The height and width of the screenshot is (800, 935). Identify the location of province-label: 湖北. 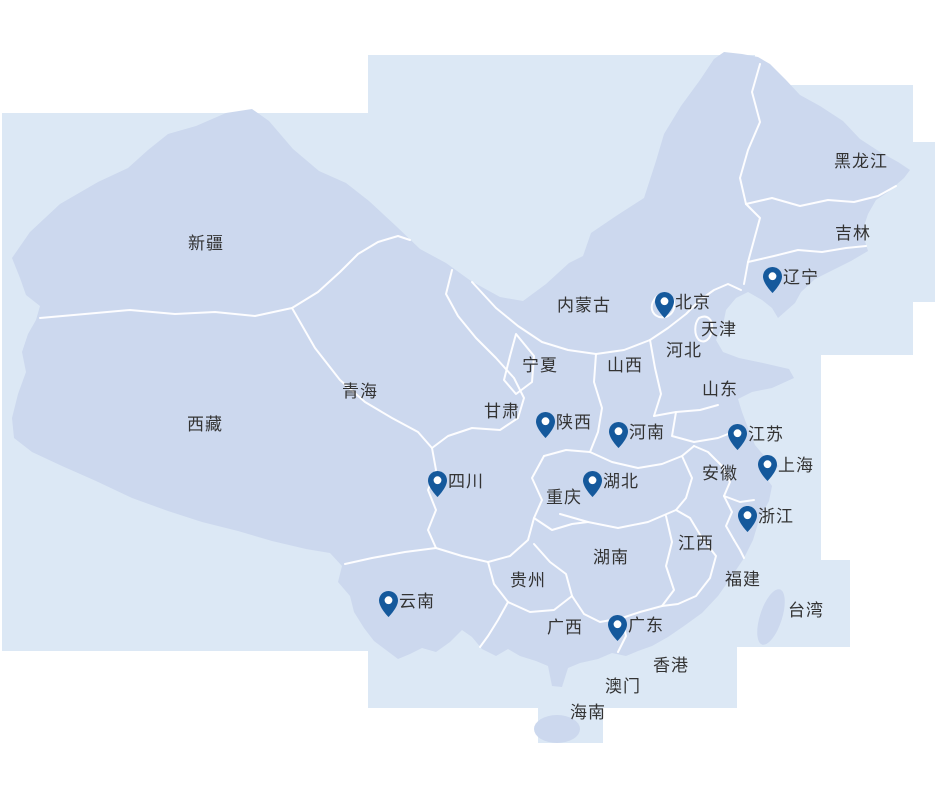
(621, 481).